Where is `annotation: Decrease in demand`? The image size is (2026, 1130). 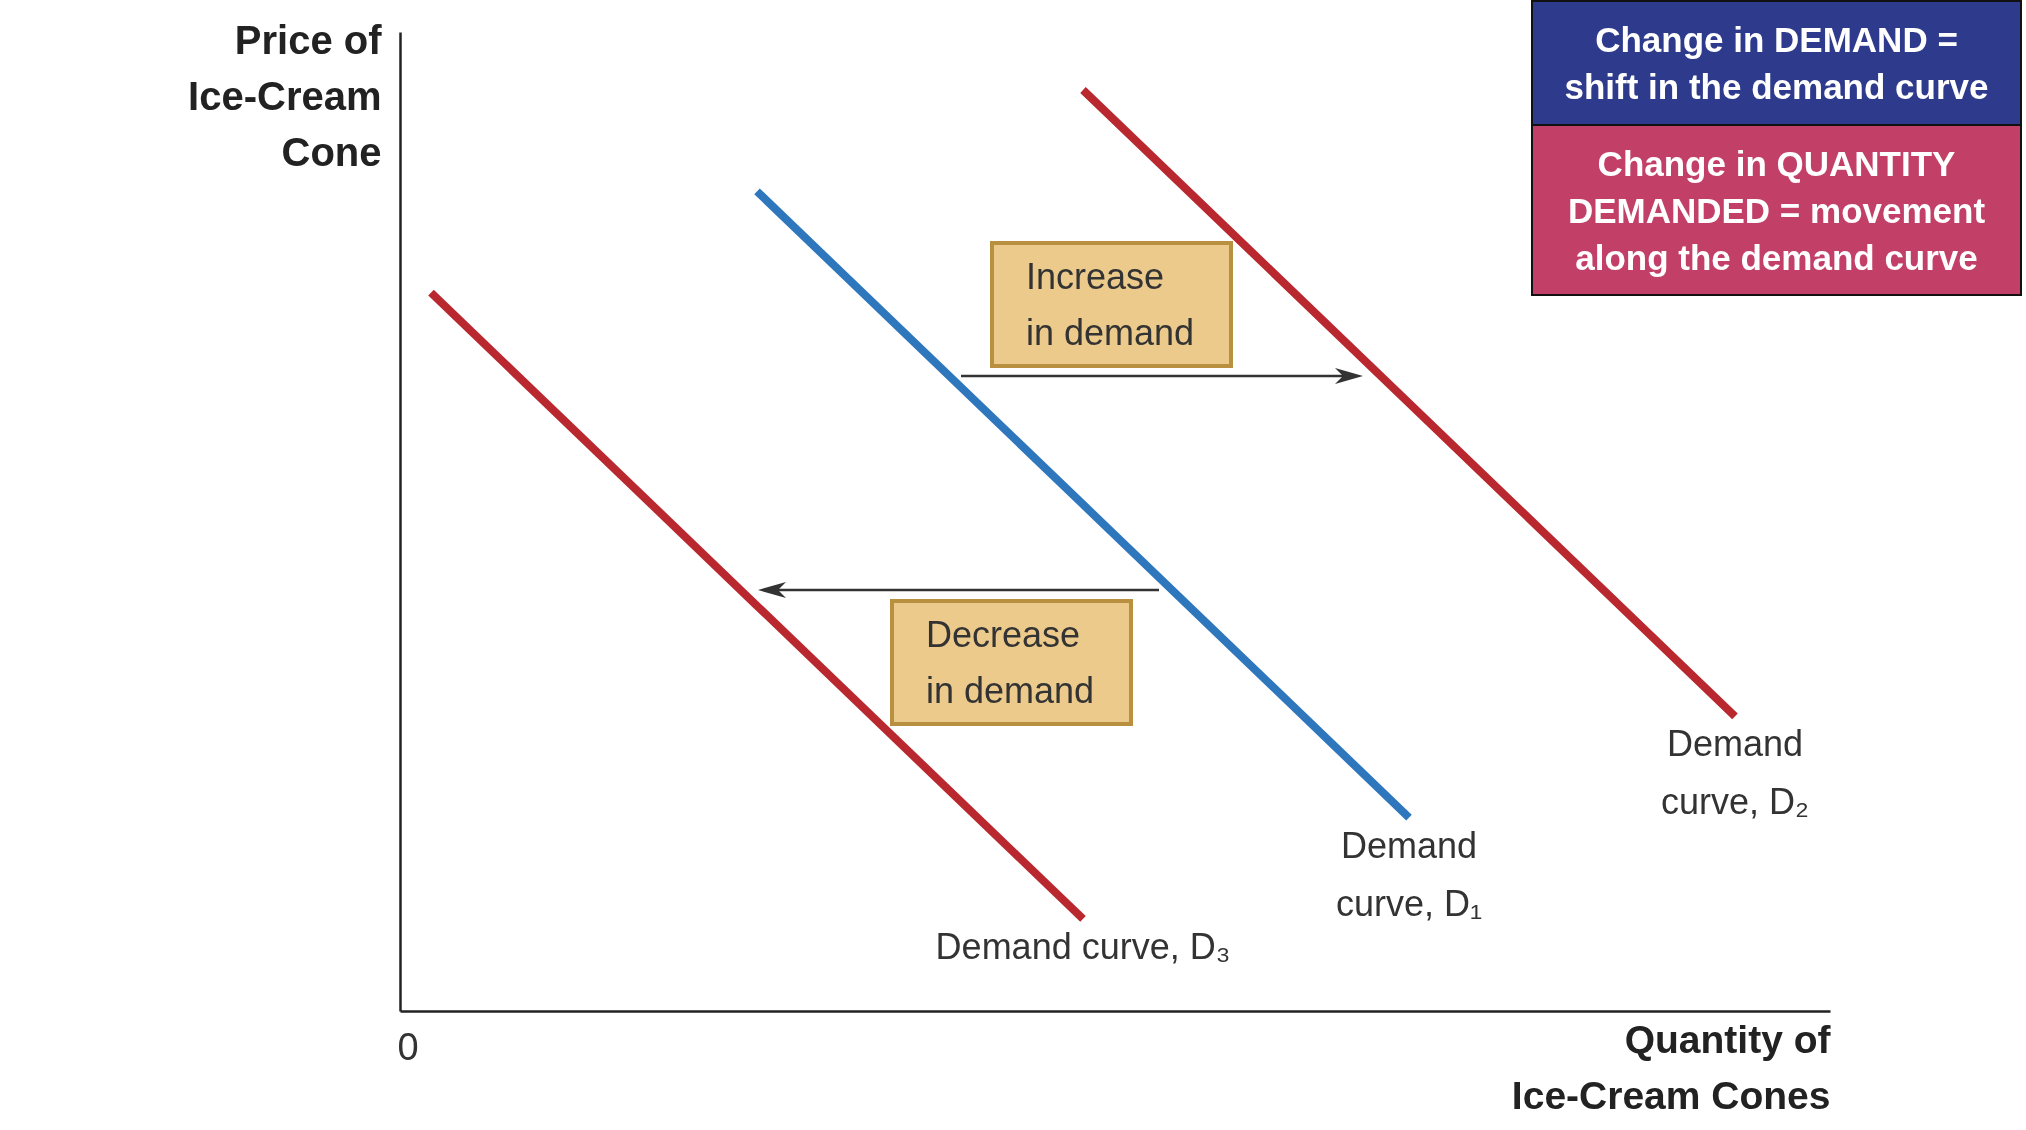 annotation: Decrease in demand is located at coordinates (1010, 662).